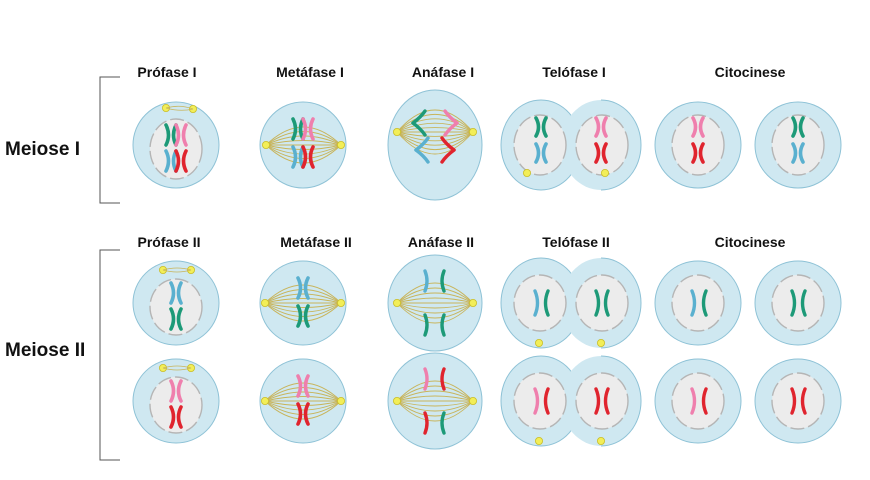  Describe the element at coordinates (168, 242) in the screenshot. I see `phase-label-profase-2: Prófase II` at that location.